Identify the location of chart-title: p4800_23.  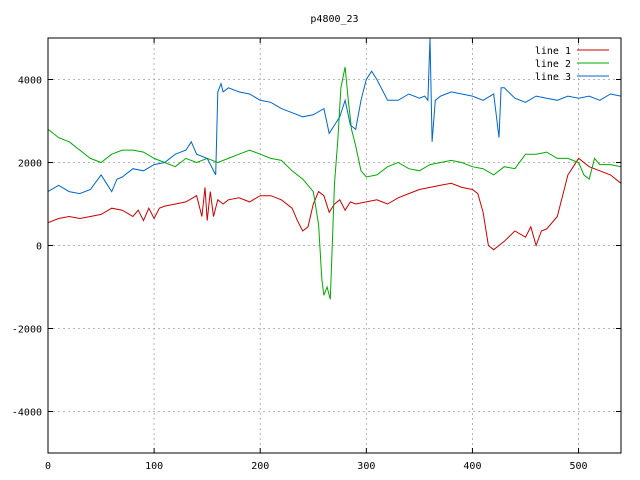
(334, 19).